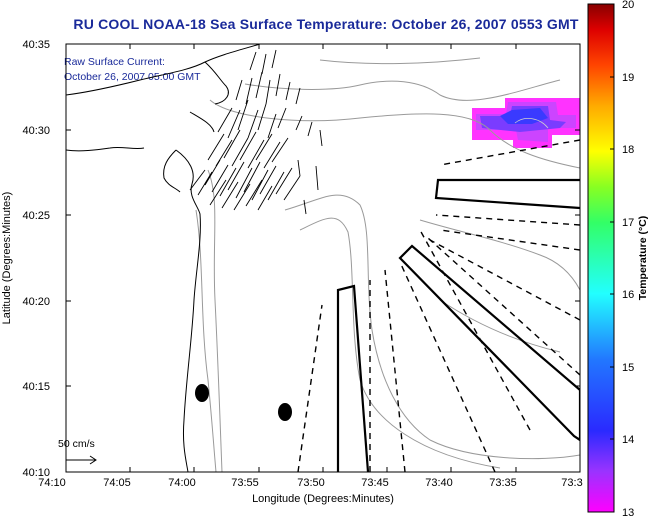 This screenshot has width=651, height=518. Describe the element at coordinates (256, 132) in the screenshot. I see `surface-current-vectors` at that location.